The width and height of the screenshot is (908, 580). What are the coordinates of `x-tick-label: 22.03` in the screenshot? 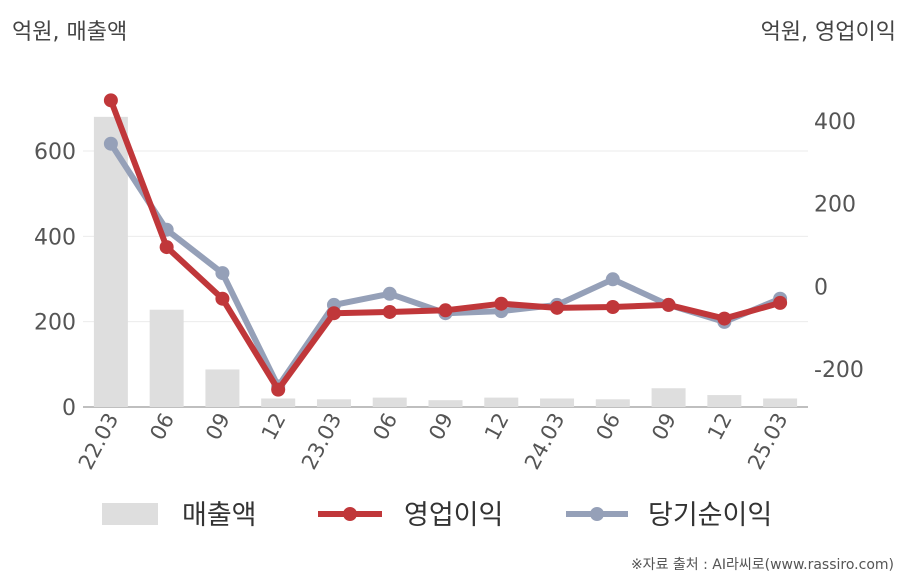 It's located at (98, 441).